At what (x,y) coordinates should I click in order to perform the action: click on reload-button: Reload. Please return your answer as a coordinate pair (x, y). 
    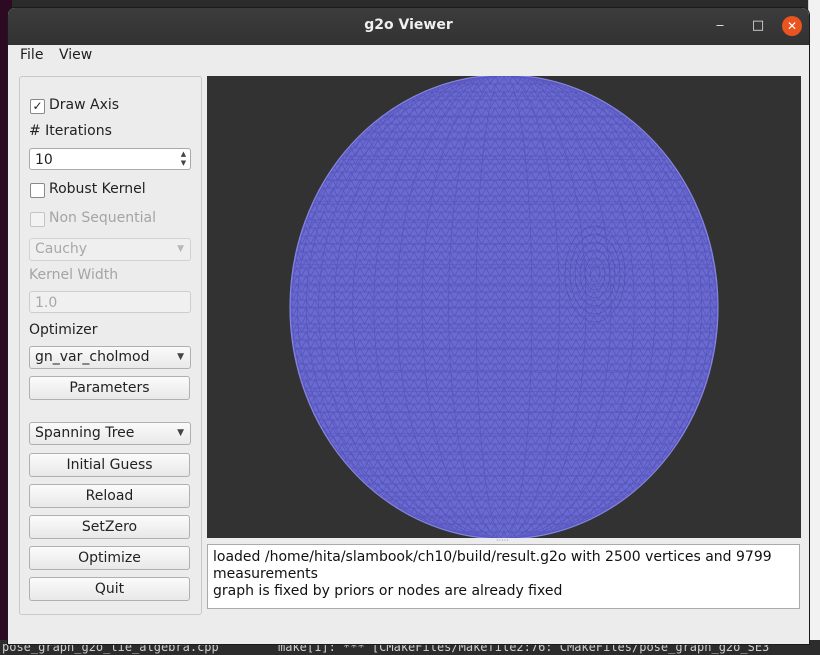
    Looking at the image, I should click on (109, 496).